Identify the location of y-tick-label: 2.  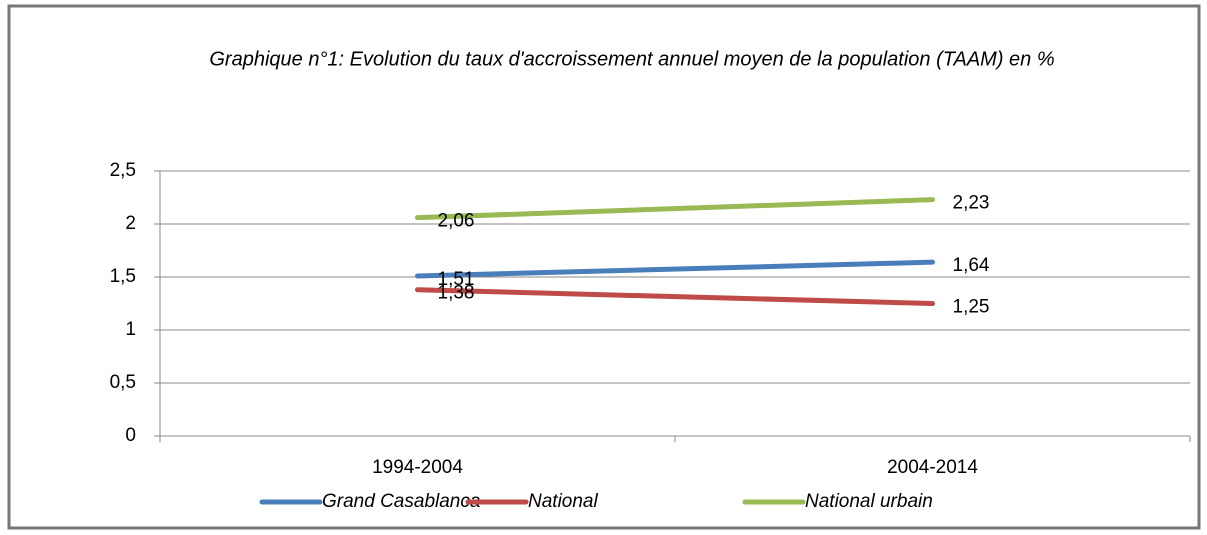
(130, 223).